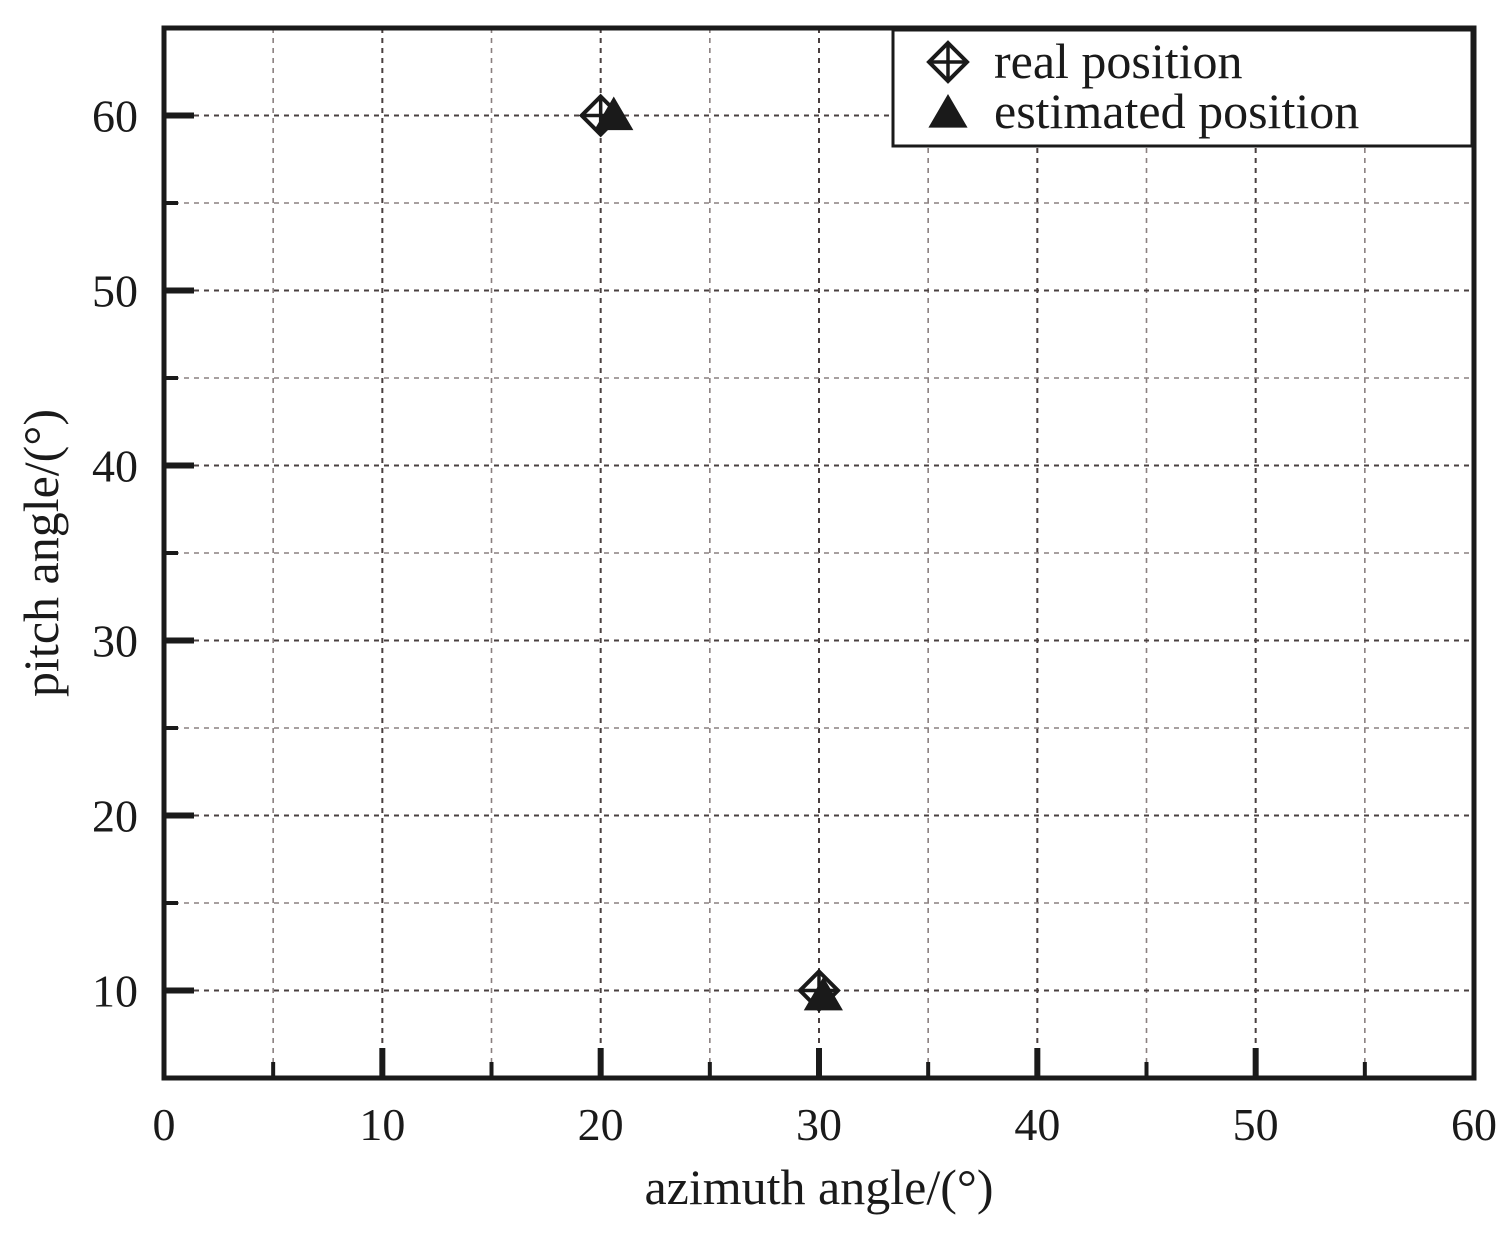 The height and width of the screenshot is (1240, 1512). Describe the element at coordinates (115, 816) in the screenshot. I see `y-tick-label: 20` at that location.